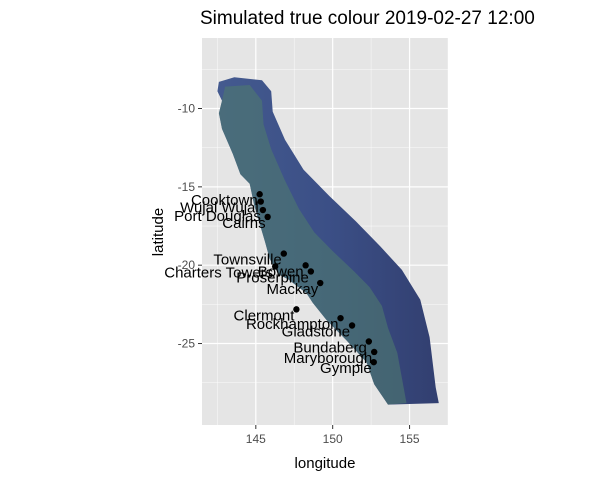 This screenshot has width=600, height=480. What do you see at coordinates (187, 344) in the screenshot?
I see `y-tick-label: -25` at bounding box center [187, 344].